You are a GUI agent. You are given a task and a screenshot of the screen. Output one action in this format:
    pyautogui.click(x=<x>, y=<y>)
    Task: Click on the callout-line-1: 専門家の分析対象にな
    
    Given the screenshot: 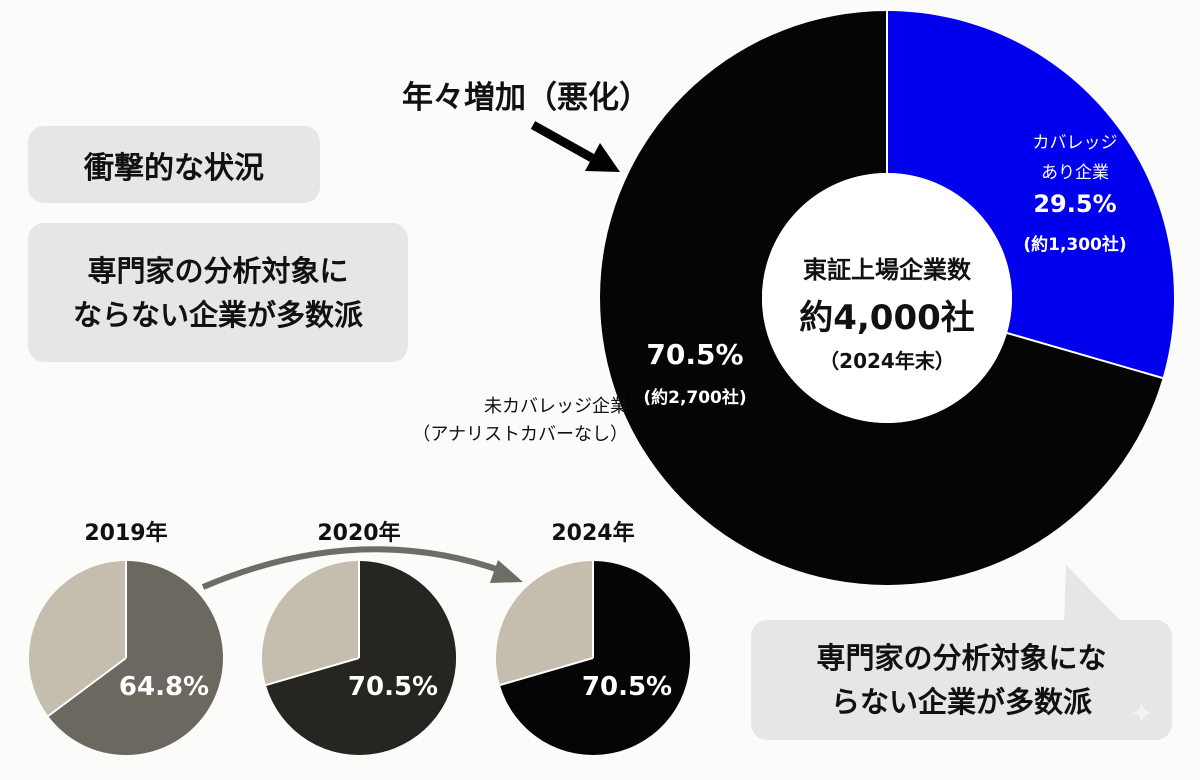 What is the action you would take?
    pyautogui.click(x=961, y=658)
    